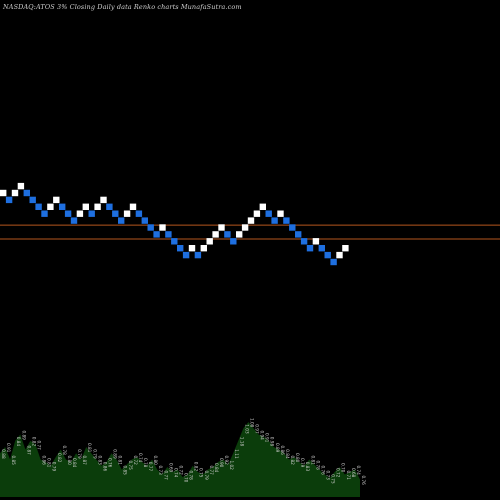  What do you see at coordinates (236, 454) in the screenshot?
I see `volume-label: 1.11` at bounding box center [236, 454].